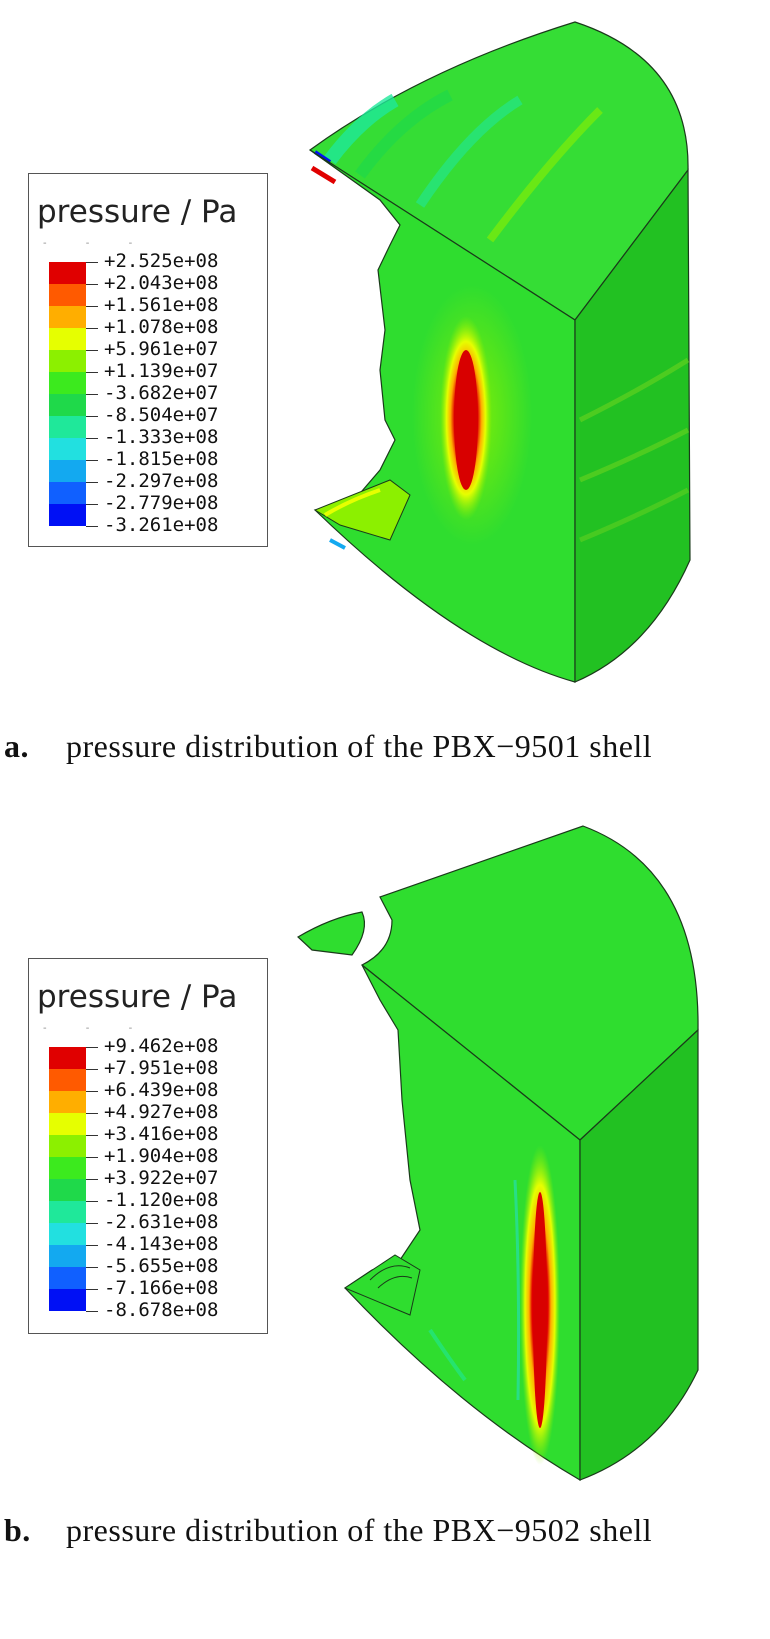  What do you see at coordinates (529, 983) in the screenshot?
I see `top-face-b` at bounding box center [529, 983].